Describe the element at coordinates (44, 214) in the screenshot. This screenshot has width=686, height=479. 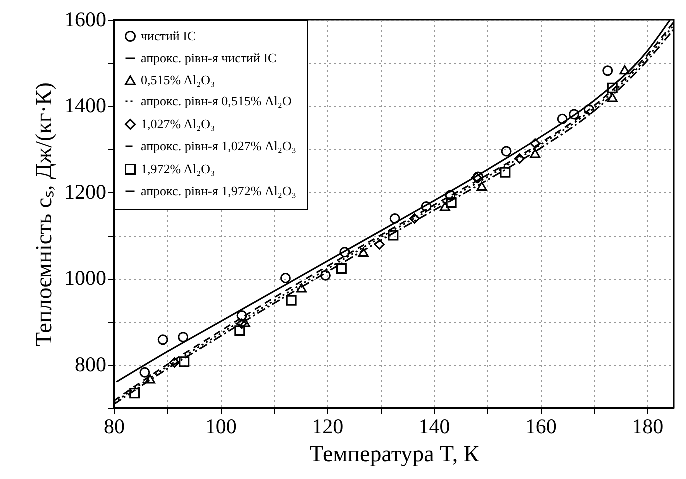
I see `y-axis-title: Теплоємність cₛ, Дж/(кг·К)` at that location.